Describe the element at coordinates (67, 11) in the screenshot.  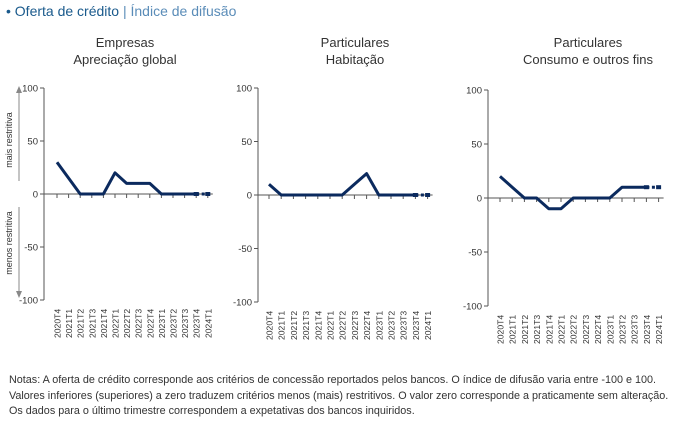
I see `header-title: Oferta de crédito` at that location.